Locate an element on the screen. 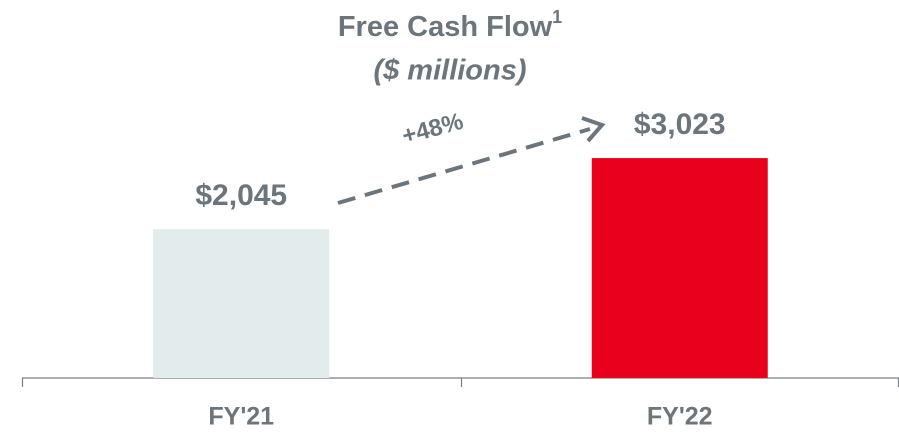 The width and height of the screenshot is (899, 436). growth-arrow is located at coordinates (464, 166).